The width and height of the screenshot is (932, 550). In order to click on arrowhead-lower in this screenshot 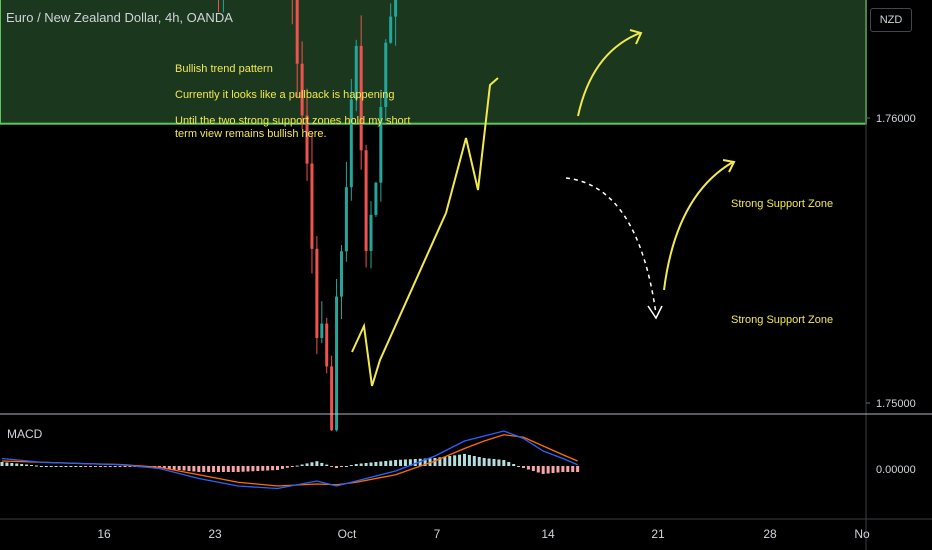, I will do `click(729, 166)`.